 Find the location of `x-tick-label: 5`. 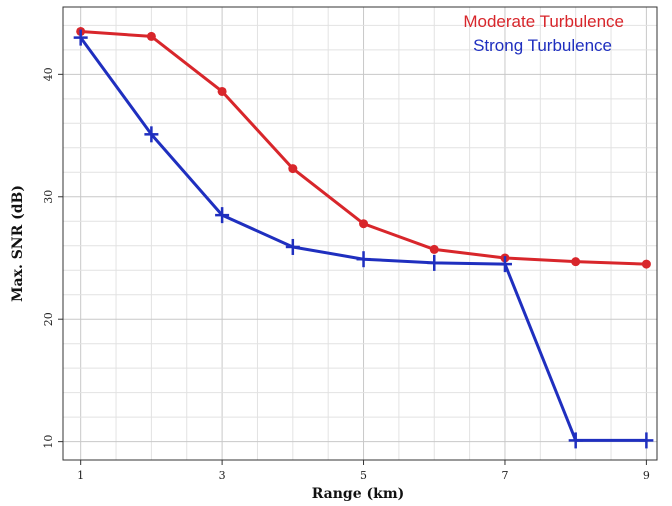

x-tick-label: 5 is located at coordinates (363, 475).